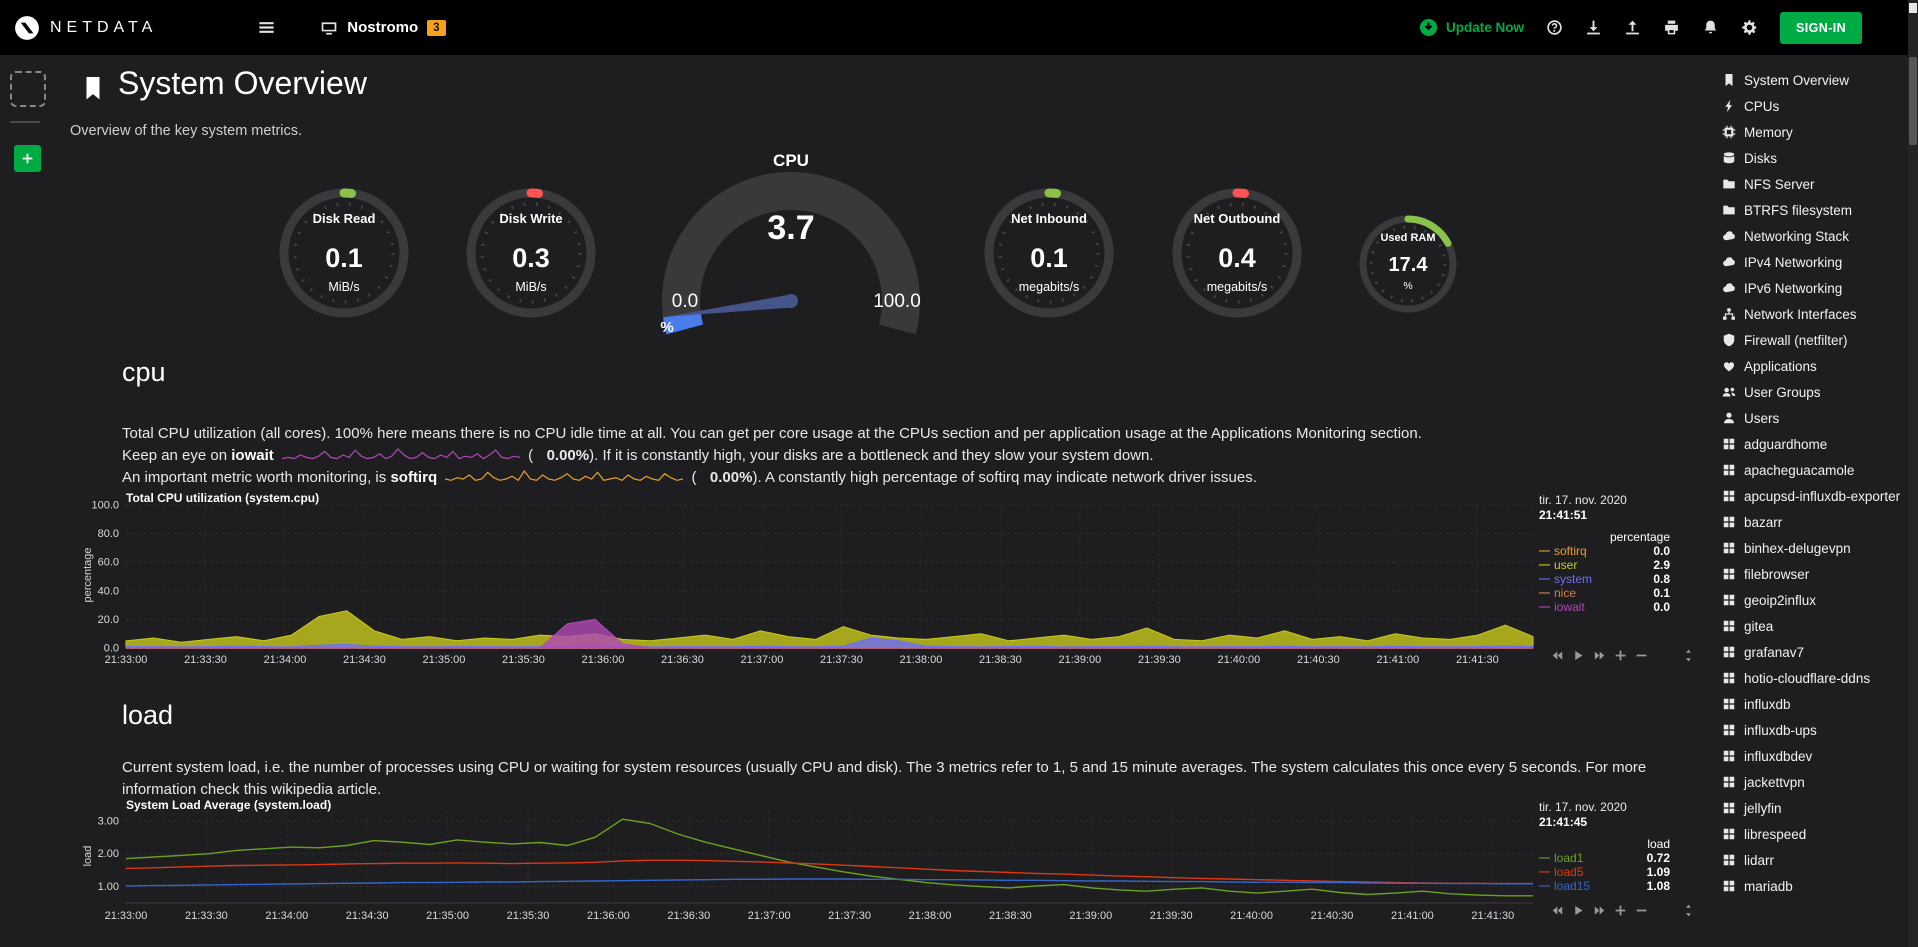 The width and height of the screenshot is (1918, 947). Describe the element at coordinates (1604, 607) in the screenshot. I see `legend-item-iowait: — iowait 0.0` at that location.